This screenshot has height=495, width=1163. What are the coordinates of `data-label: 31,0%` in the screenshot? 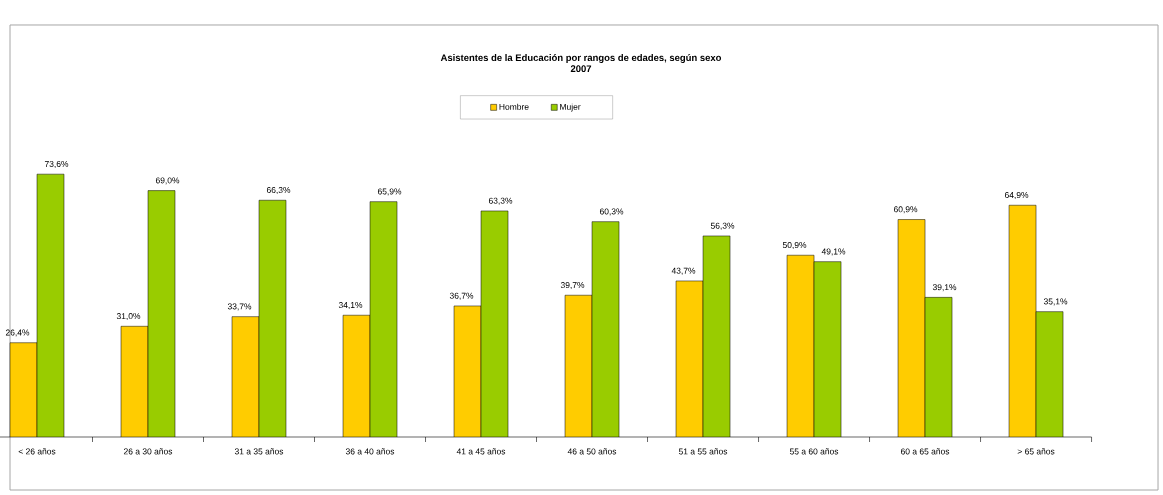 It's located at (128, 317).